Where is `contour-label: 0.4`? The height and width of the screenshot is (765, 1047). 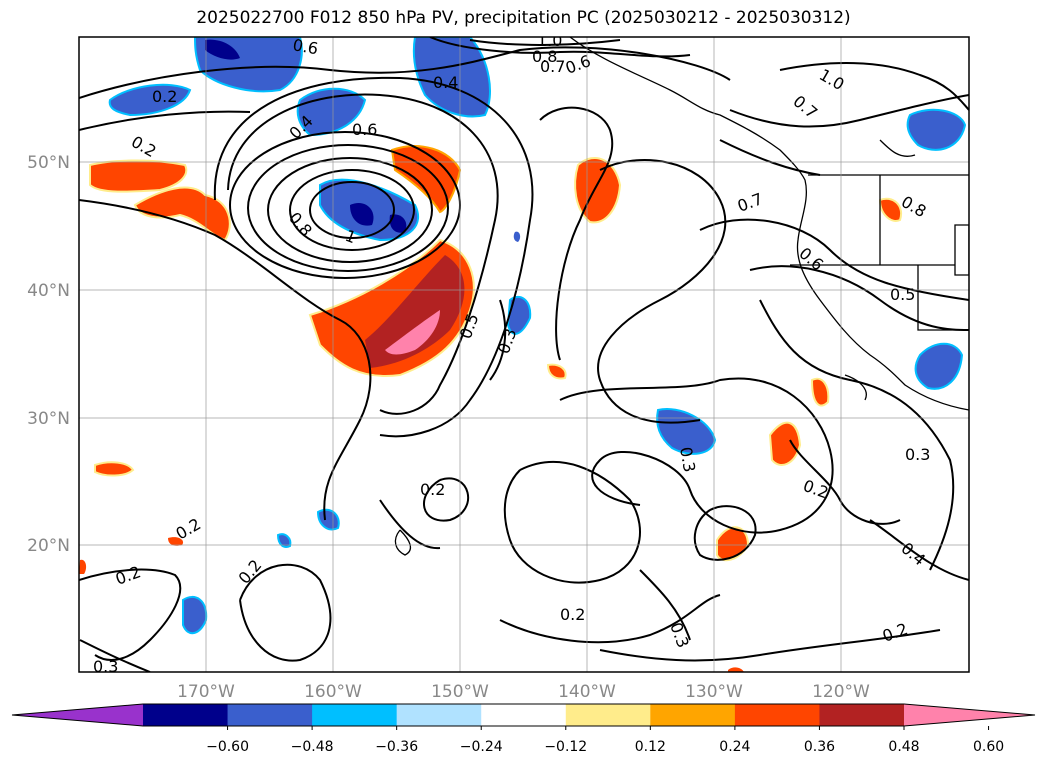 contour-label: 0.4 is located at coordinates (445, 82).